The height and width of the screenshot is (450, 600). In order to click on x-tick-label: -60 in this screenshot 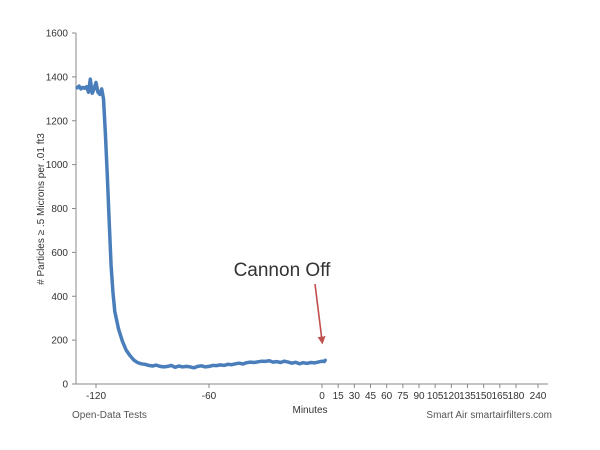, I will do `click(209, 396)`.